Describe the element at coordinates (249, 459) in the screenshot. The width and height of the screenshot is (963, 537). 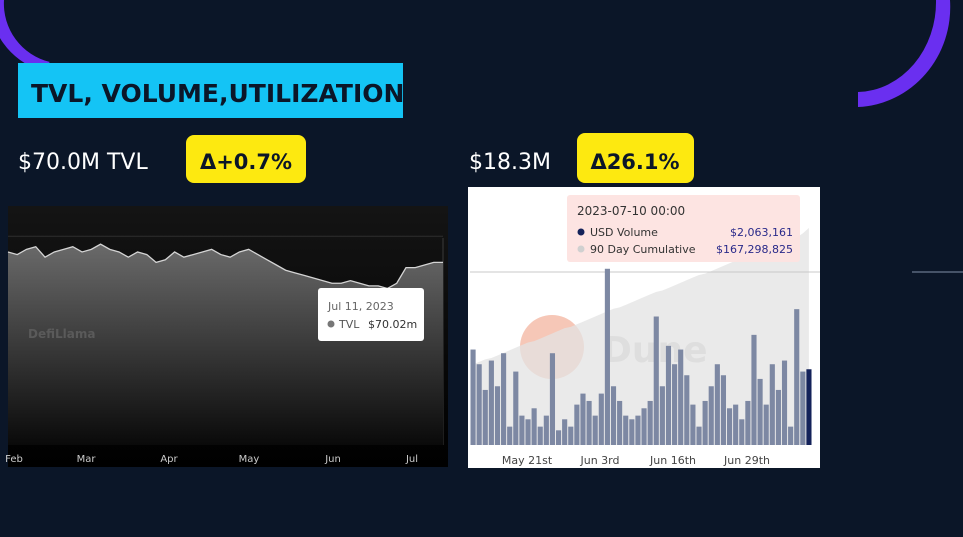
I see `x-tick-label: May` at that location.